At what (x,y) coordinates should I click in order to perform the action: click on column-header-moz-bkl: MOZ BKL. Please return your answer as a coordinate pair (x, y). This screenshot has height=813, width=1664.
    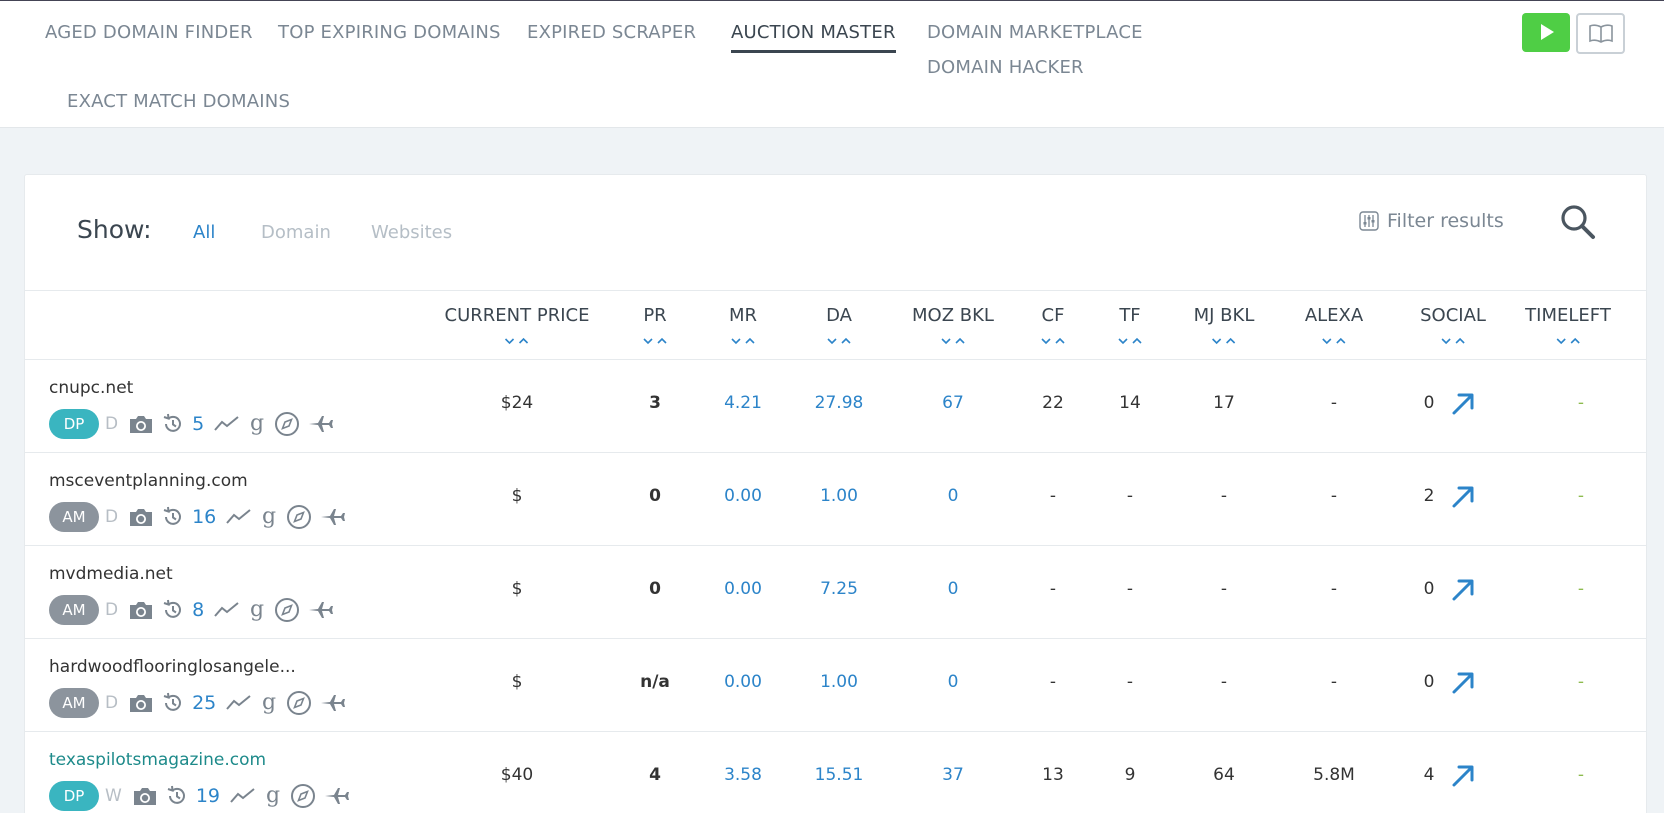
    Looking at the image, I should click on (953, 325).